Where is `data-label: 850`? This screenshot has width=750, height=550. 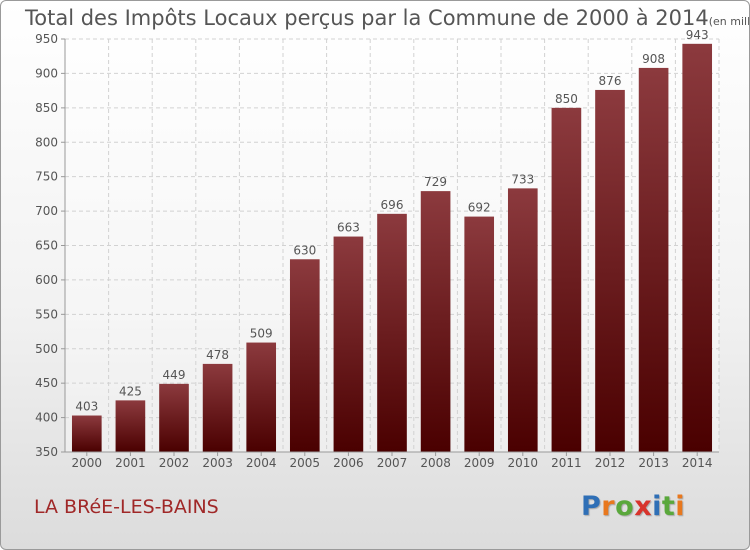 data-label: 850 is located at coordinates (566, 99).